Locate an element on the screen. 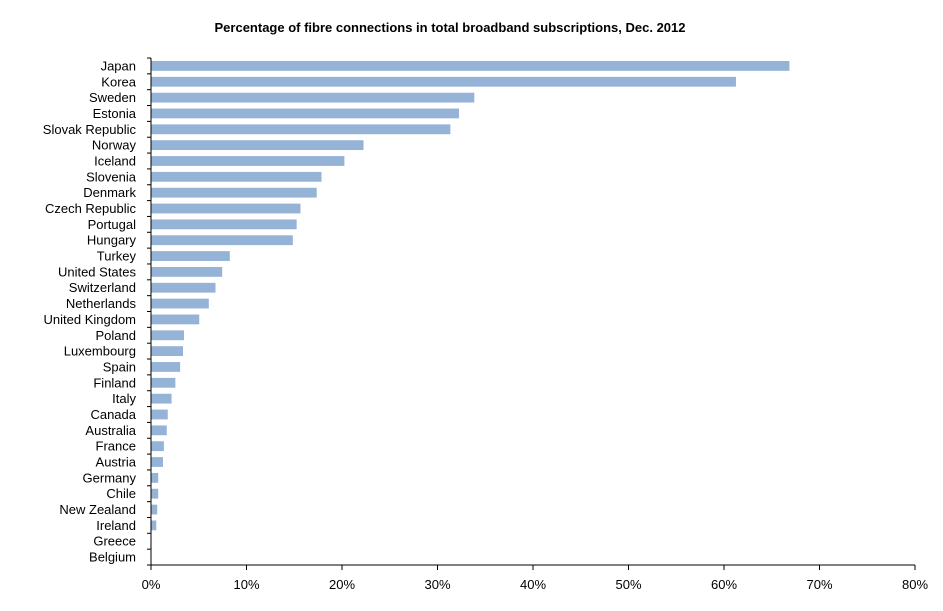  bar-estonia is located at coordinates (305, 113).